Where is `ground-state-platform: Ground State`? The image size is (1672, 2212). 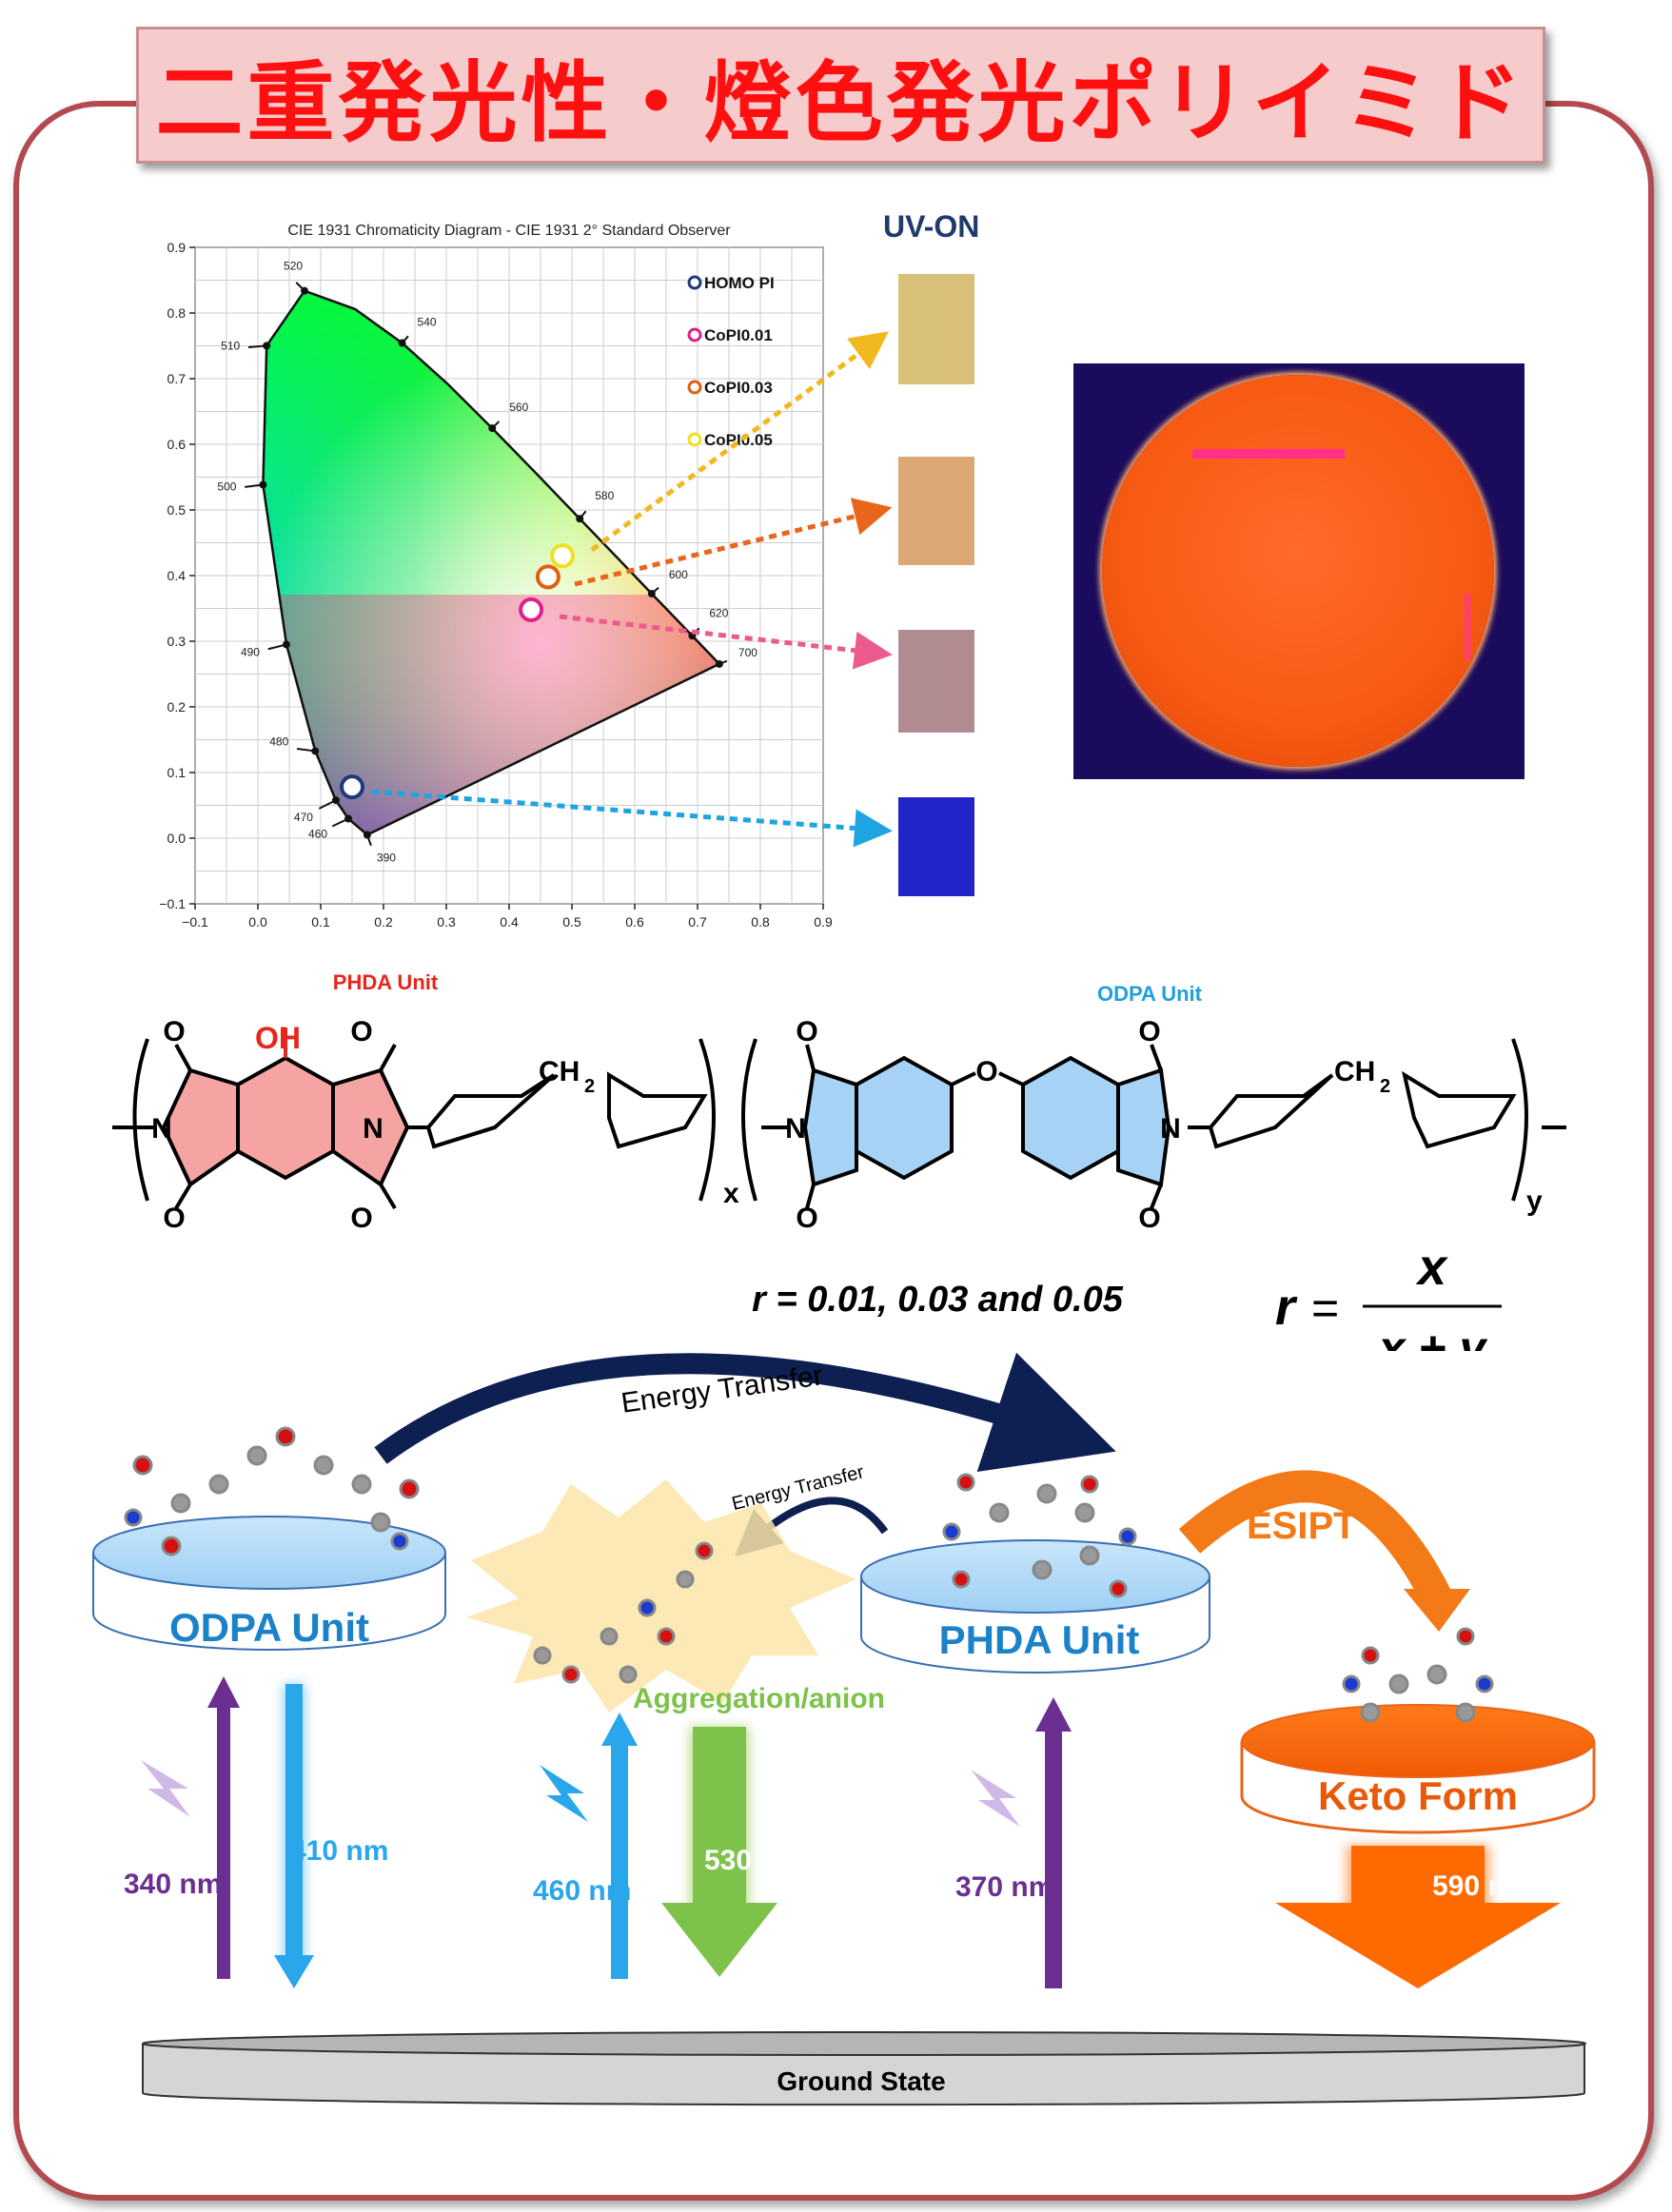
ground-state-platform: Ground State is located at coordinates (864, 2068).